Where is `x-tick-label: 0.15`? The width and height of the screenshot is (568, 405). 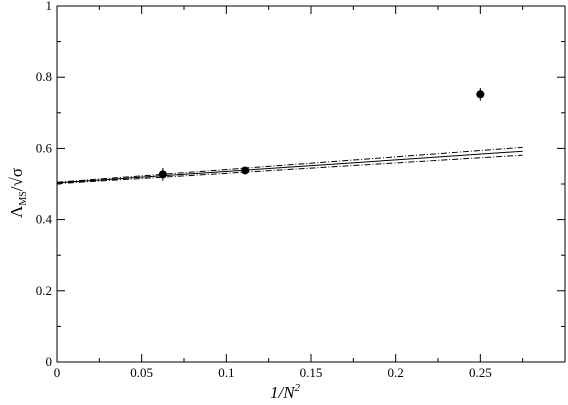
x-tick-label: 0.15 is located at coordinates (311, 372).